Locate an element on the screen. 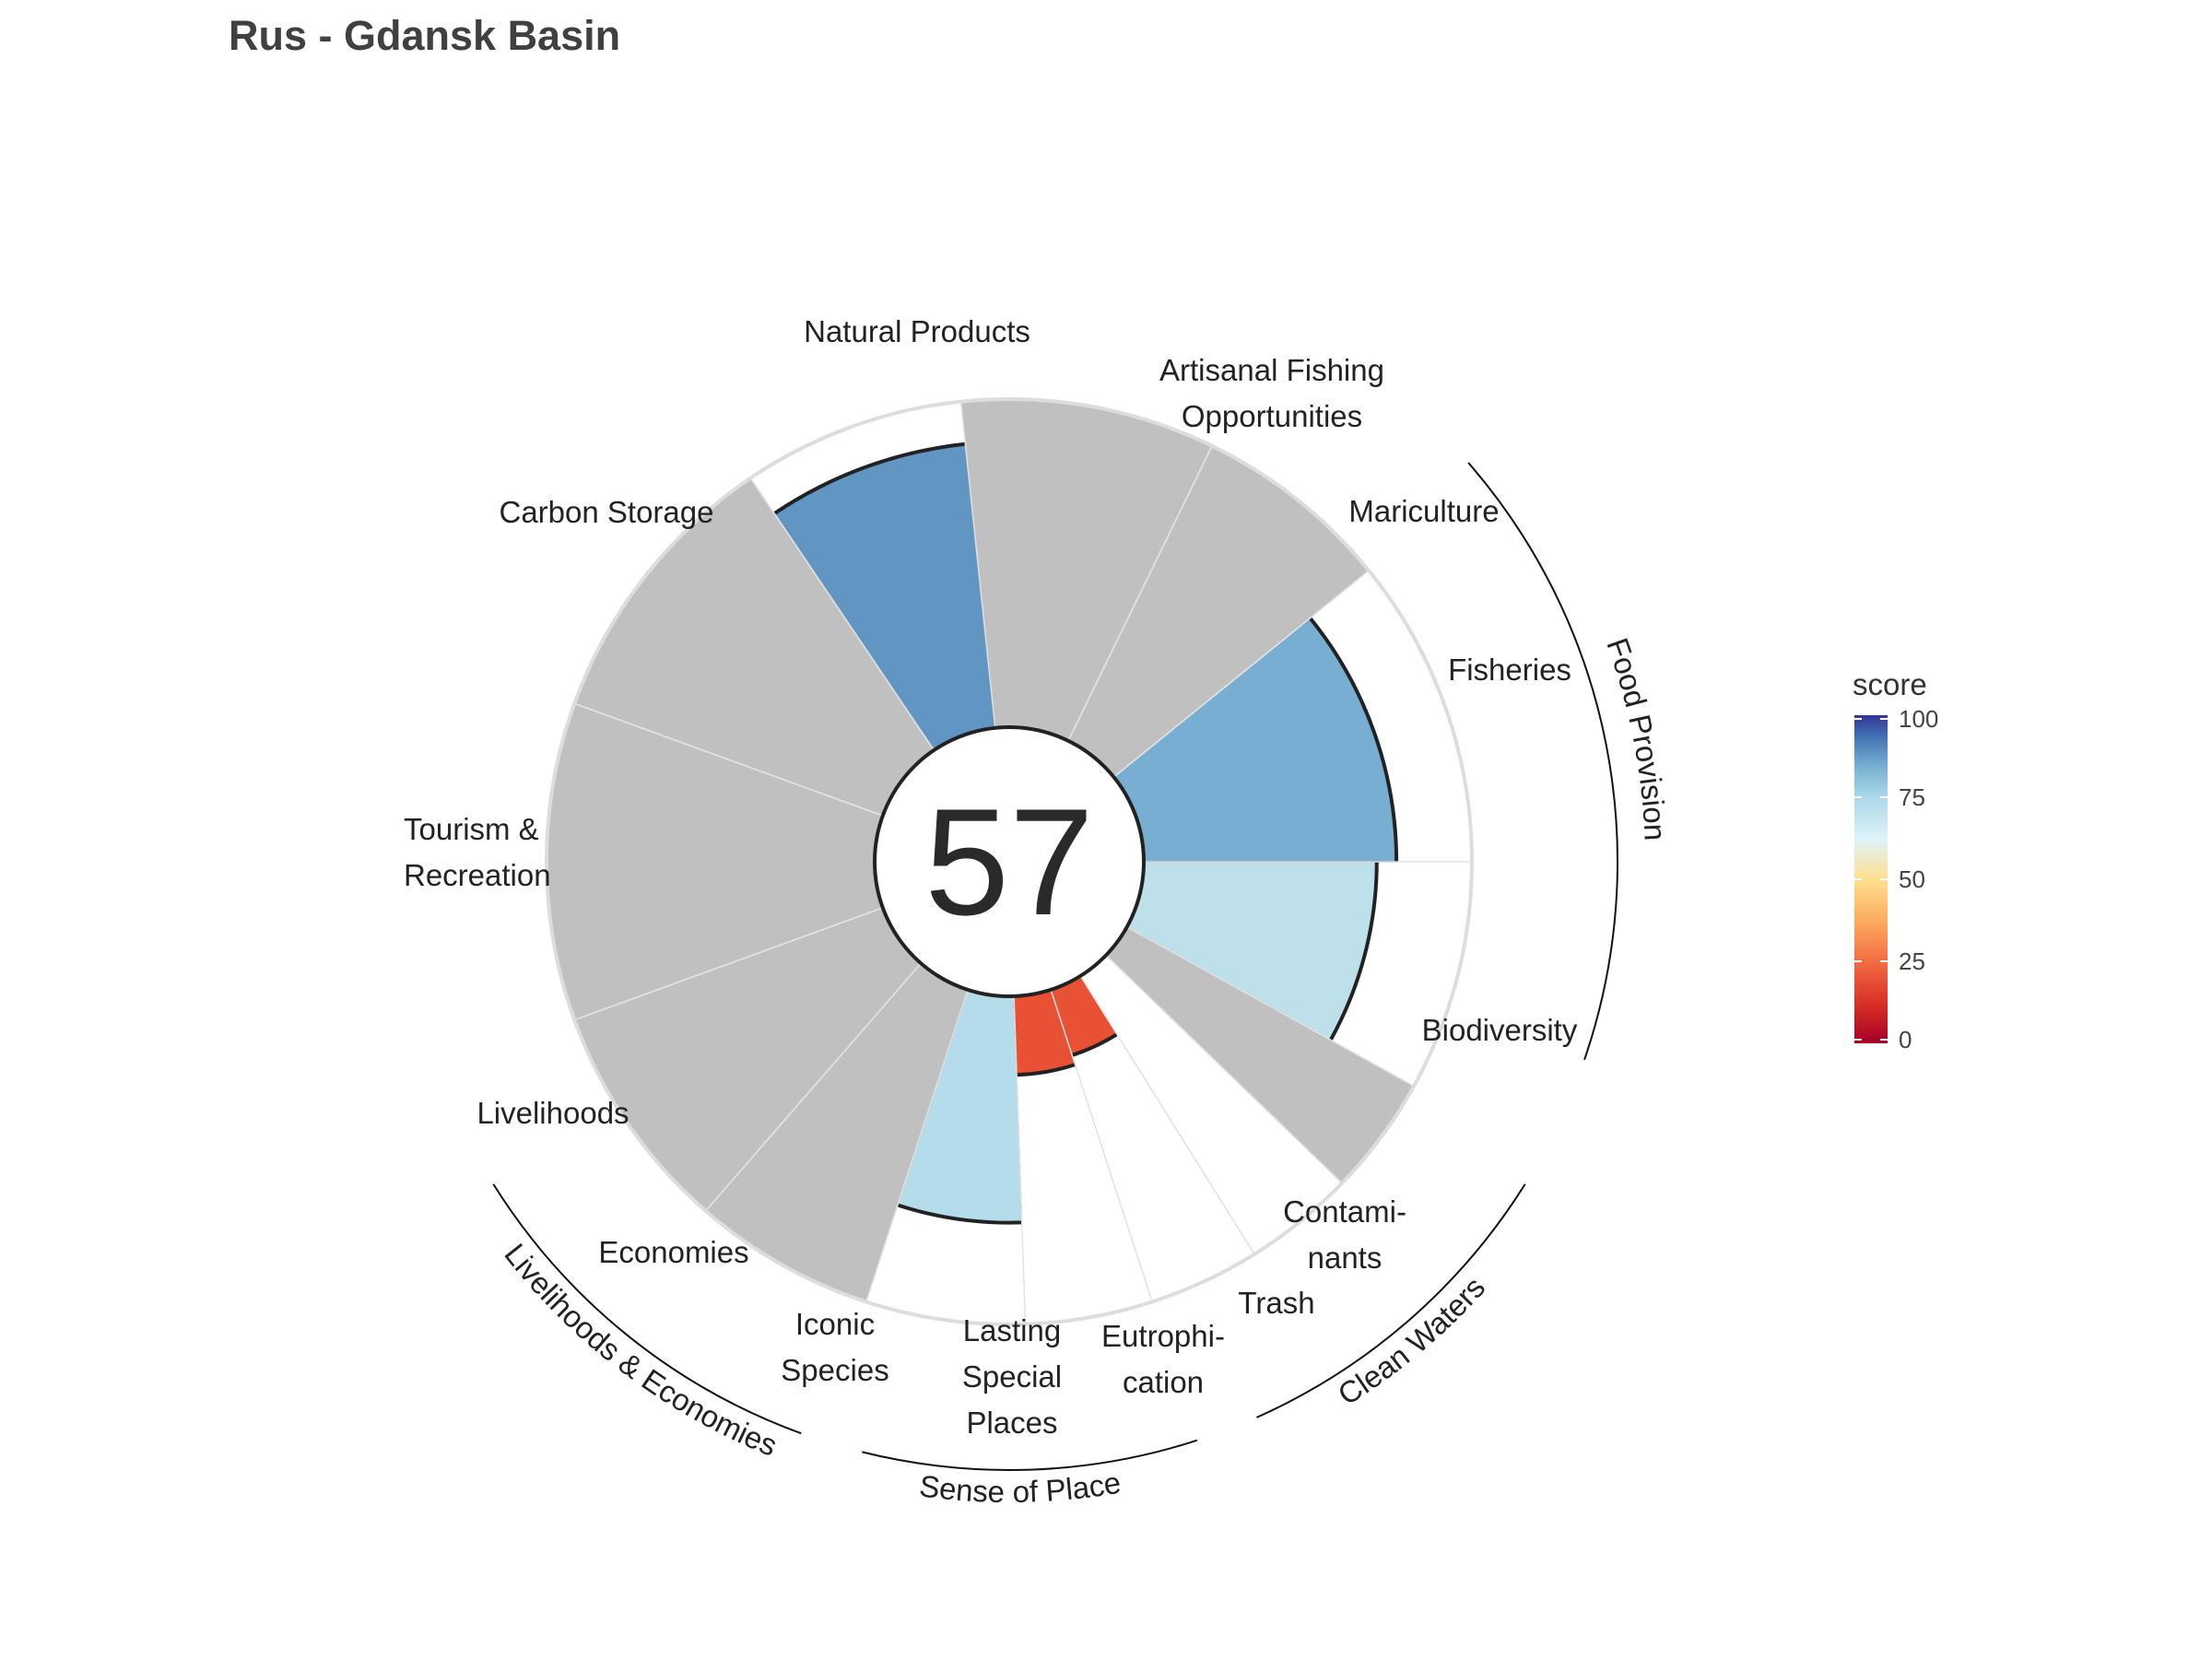 This screenshot has height=1659, width=2212. goal-label-line: Trash is located at coordinates (1276, 1303).